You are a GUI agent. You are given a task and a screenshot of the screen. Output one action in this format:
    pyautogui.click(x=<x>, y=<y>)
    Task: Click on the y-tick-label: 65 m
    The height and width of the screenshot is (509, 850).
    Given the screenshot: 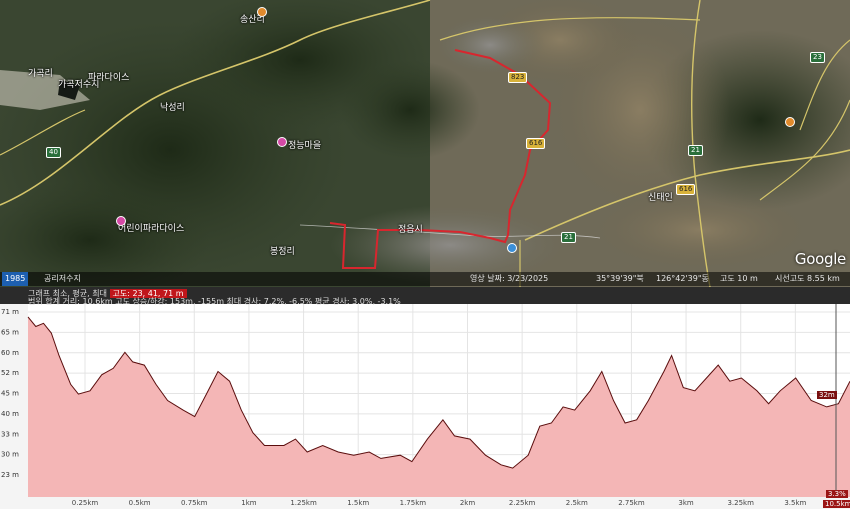 What is the action you would take?
    pyautogui.click(x=10, y=332)
    